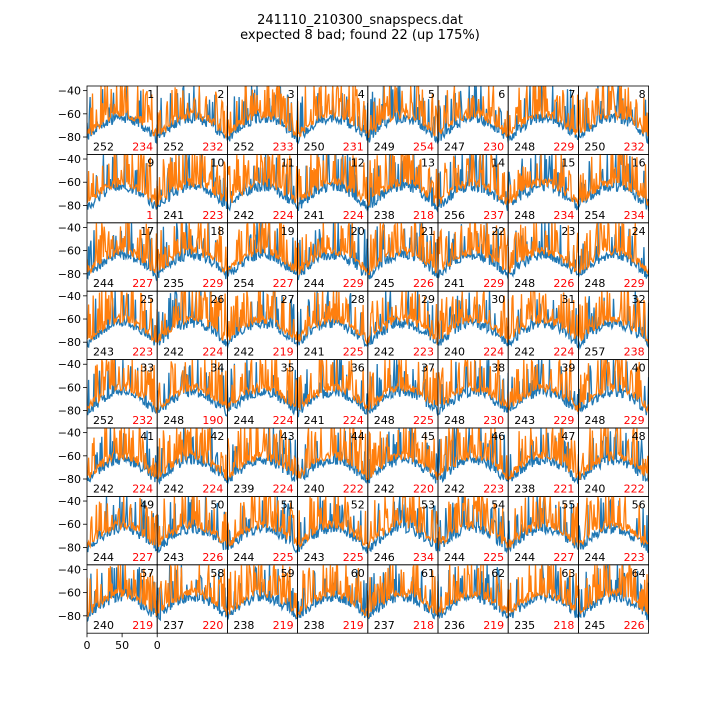 This screenshot has height=720, width=720. What do you see at coordinates (150, 162) in the screenshot?
I see `panel-id-label: 9` at bounding box center [150, 162].